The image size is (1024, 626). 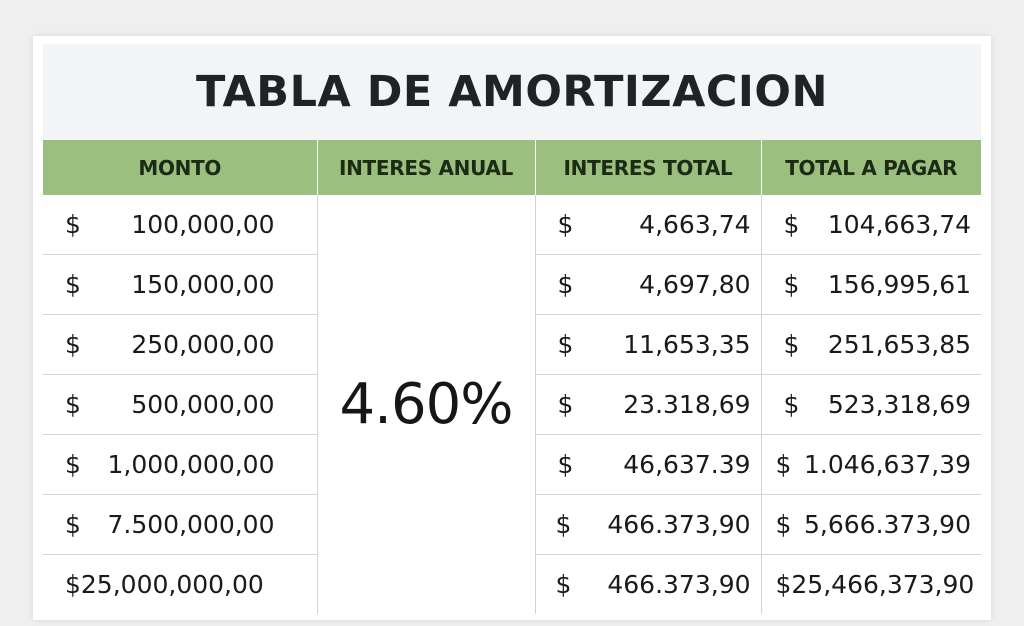 What do you see at coordinates (191, 464) in the screenshot?
I see `monto-value: 1,000,000,00` at bounding box center [191, 464].